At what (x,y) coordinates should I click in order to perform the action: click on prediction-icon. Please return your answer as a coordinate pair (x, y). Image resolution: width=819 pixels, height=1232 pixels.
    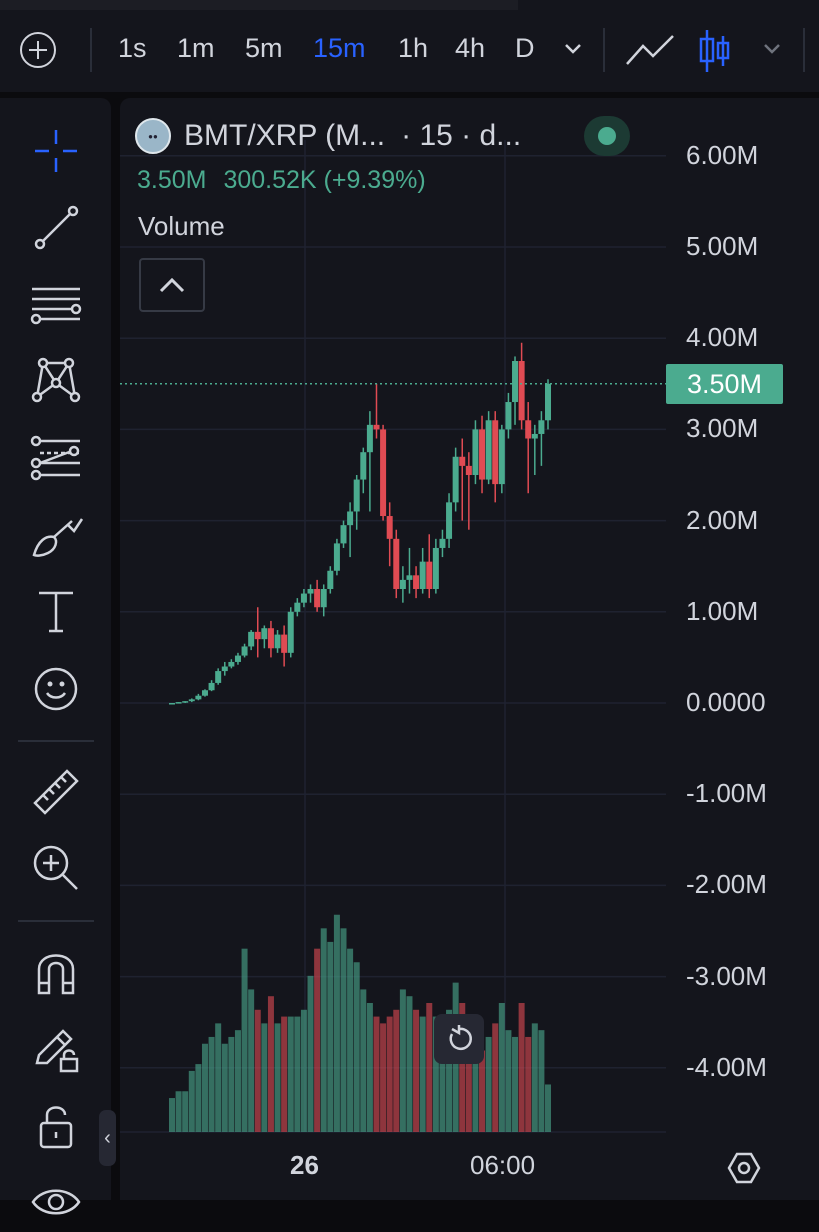
    Looking at the image, I should click on (56, 458).